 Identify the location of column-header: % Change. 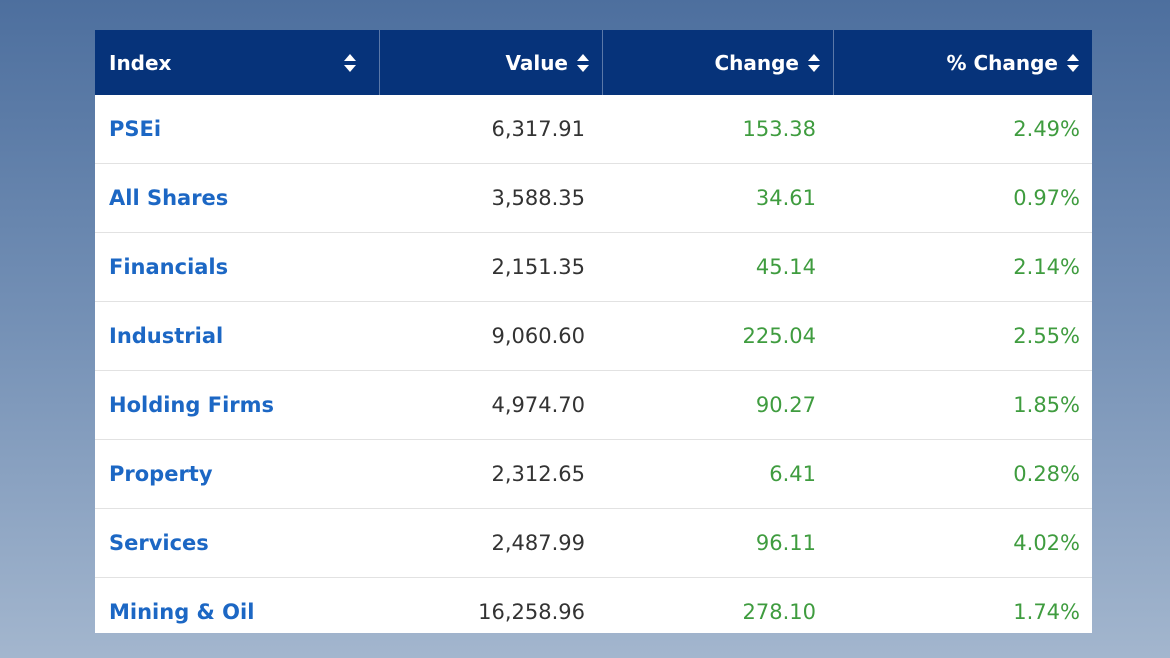
(963, 62).